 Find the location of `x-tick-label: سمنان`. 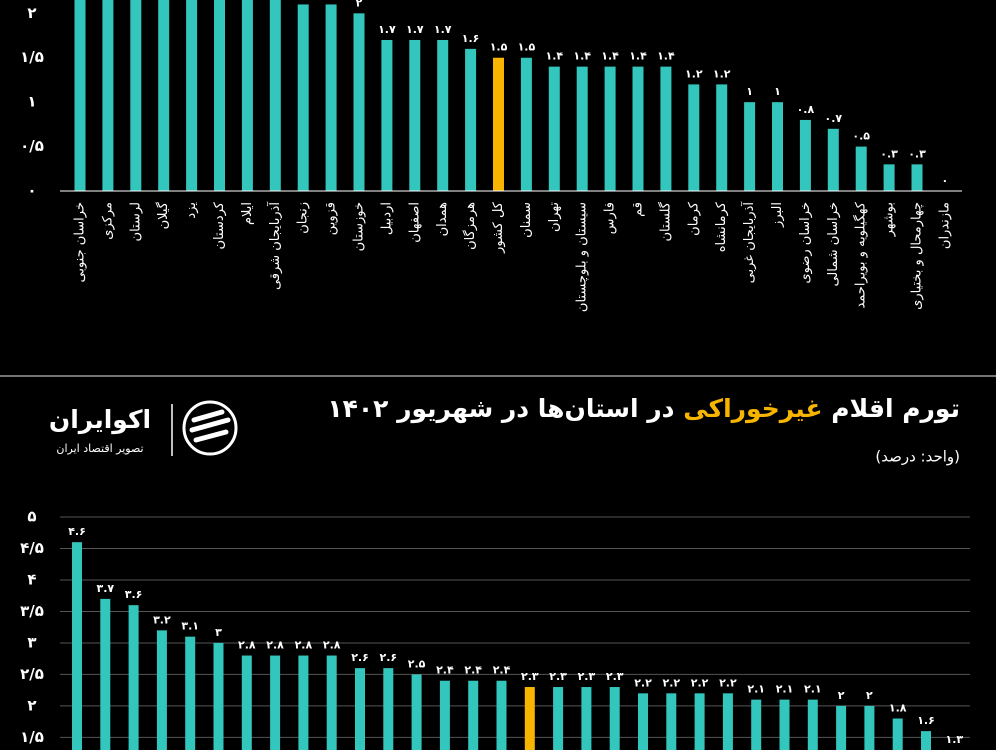

x-tick-label: سمنان is located at coordinates (526, 220).